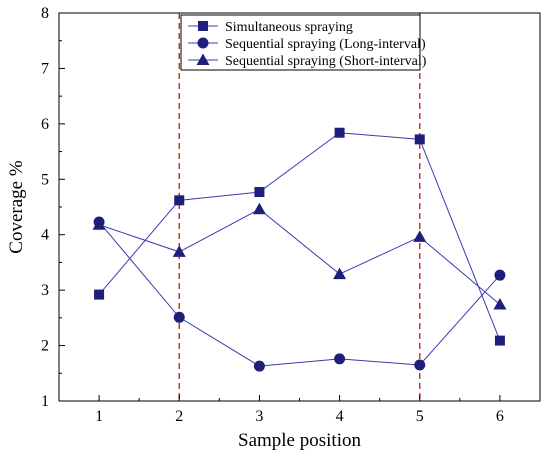 This screenshot has width=550, height=458. What do you see at coordinates (340, 416) in the screenshot?
I see `x-tick-label: 4` at bounding box center [340, 416].